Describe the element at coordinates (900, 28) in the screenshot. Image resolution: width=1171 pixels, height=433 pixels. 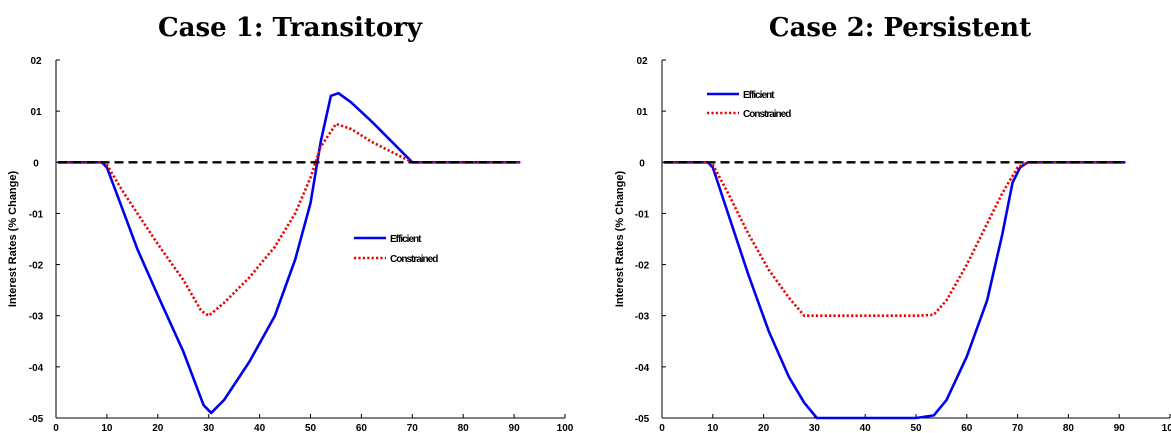
I see `chart-title: Case 2: Persistent` at that location.